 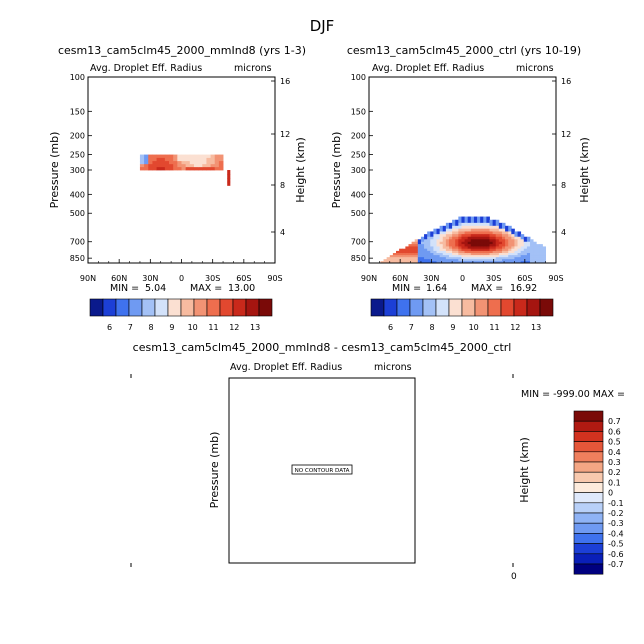 I want to click on colorbar-label: -0.4, so click(x=616, y=533).